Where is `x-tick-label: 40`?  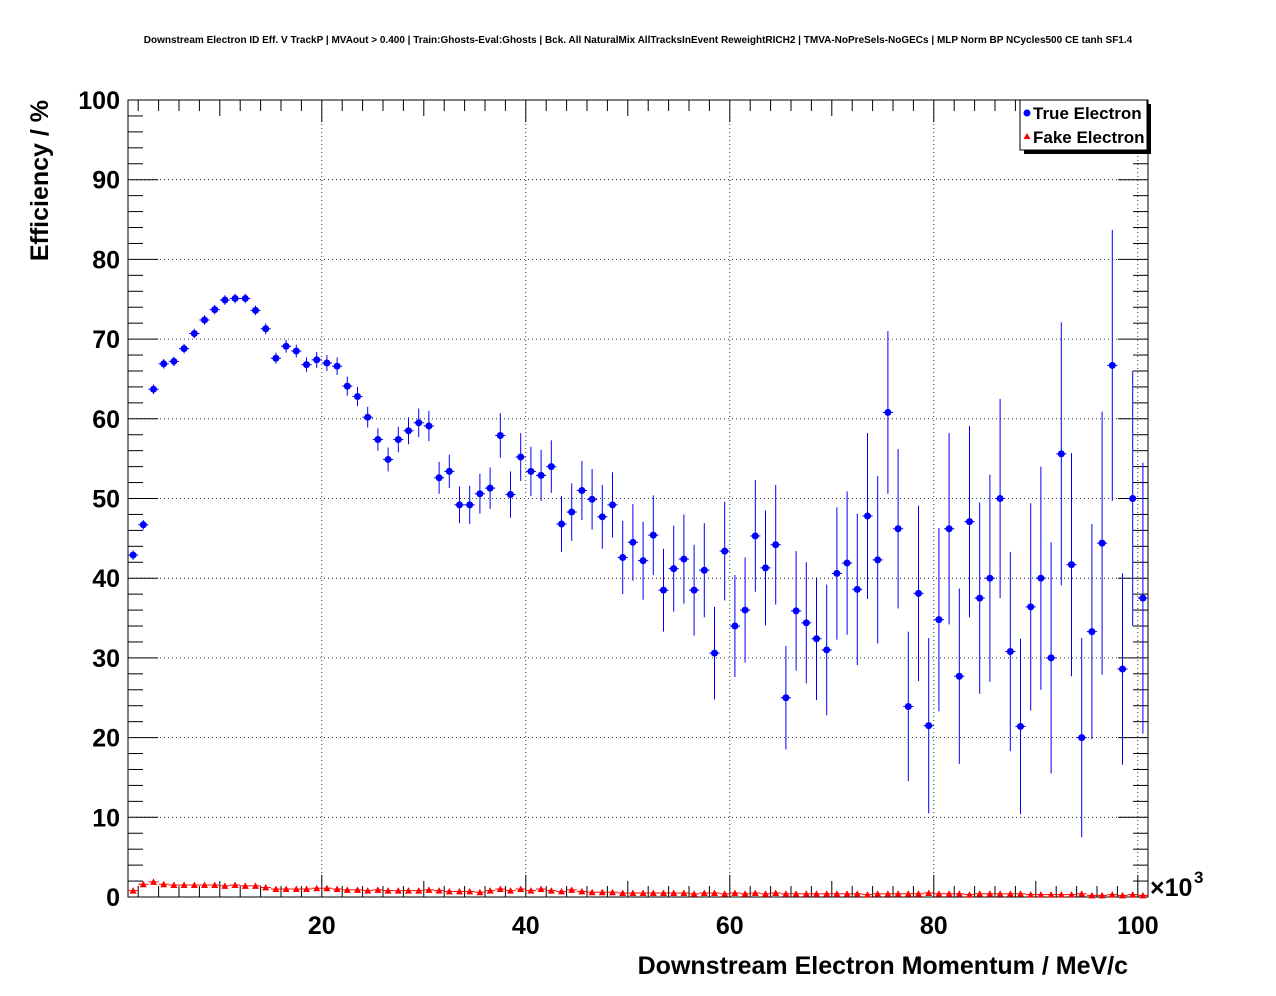 x-tick-label: 40 is located at coordinates (526, 926).